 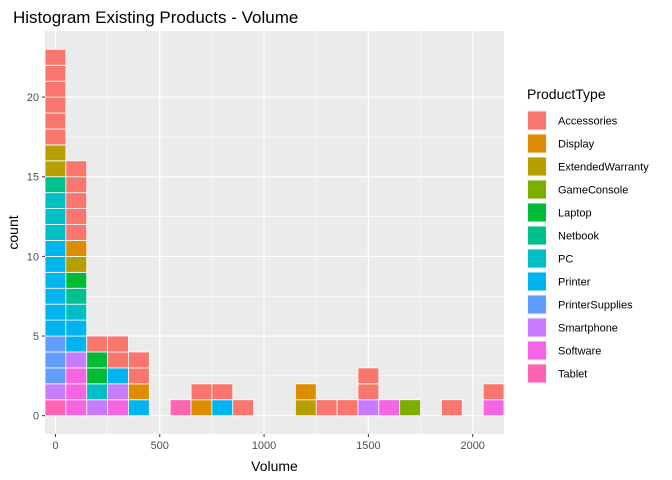 What do you see at coordinates (578, 237) in the screenshot?
I see `legend-label: Netbook` at bounding box center [578, 237].